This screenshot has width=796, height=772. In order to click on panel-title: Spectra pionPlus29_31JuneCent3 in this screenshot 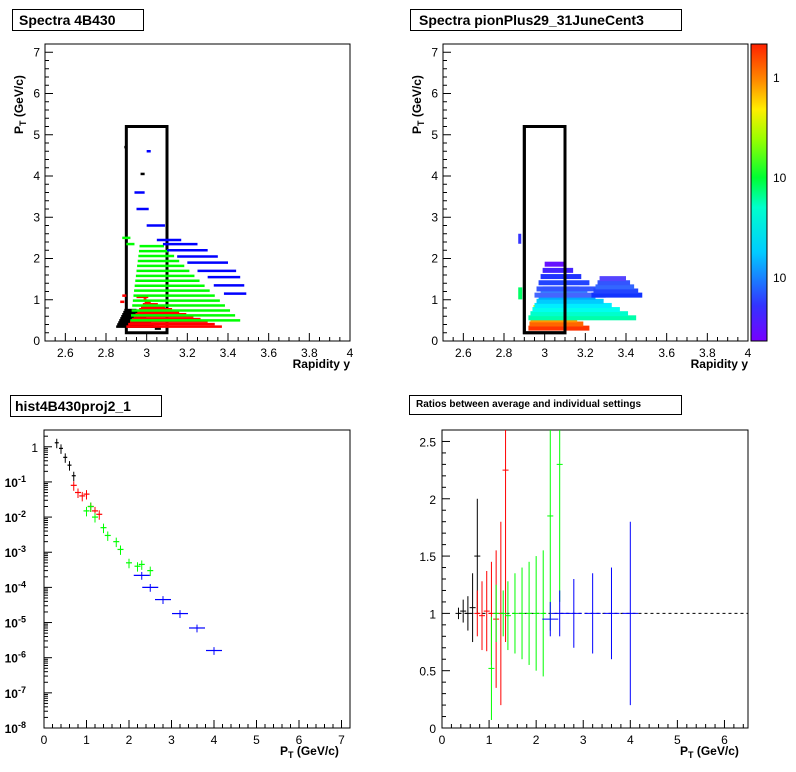, I will do `click(531, 20)`.